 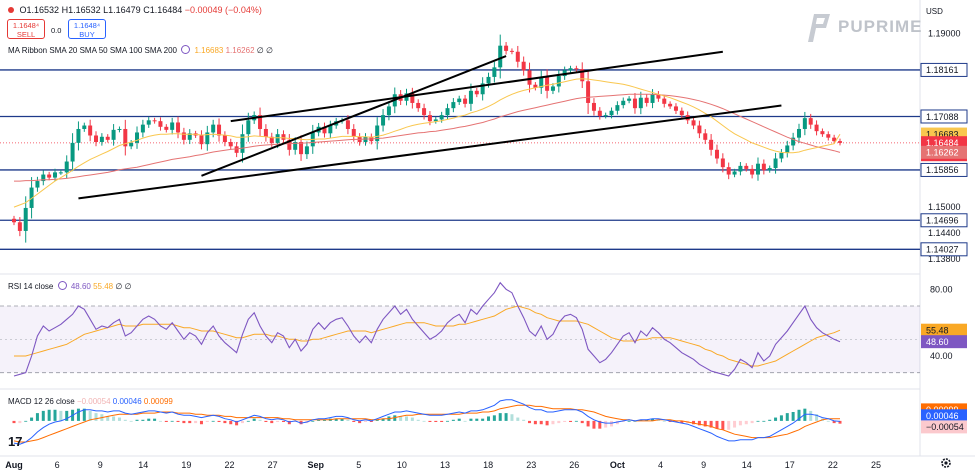 I want to click on ma-ribbon-icon, so click(x=186, y=49).